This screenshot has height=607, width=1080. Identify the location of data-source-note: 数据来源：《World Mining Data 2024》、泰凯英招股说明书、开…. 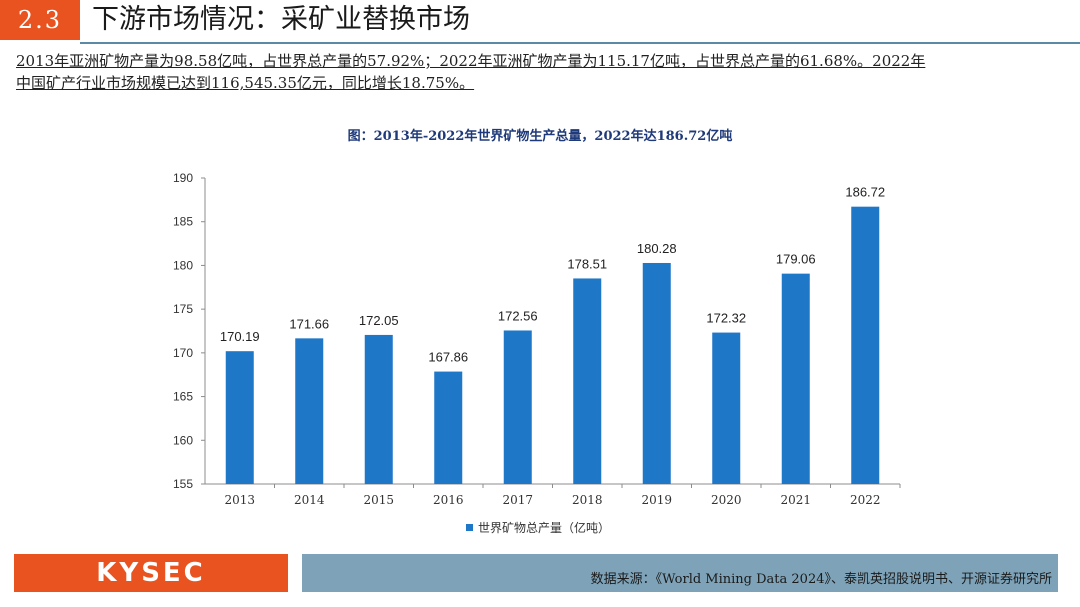
(821, 579).